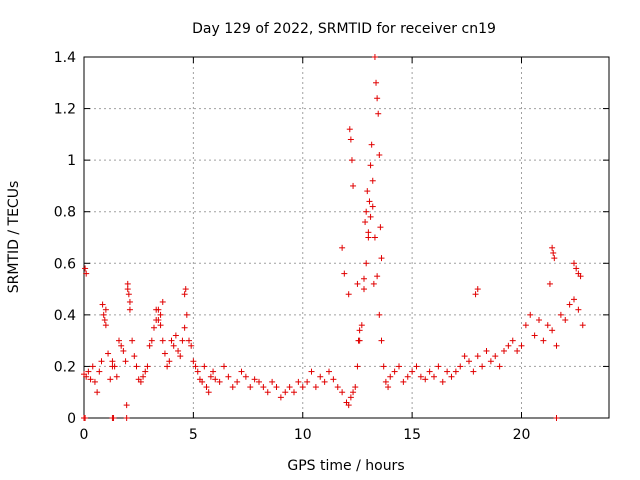 Image resolution: width=640 pixels, height=480 pixels. Describe the element at coordinates (303, 435) in the screenshot. I see `x-tick-label: 10` at that location.